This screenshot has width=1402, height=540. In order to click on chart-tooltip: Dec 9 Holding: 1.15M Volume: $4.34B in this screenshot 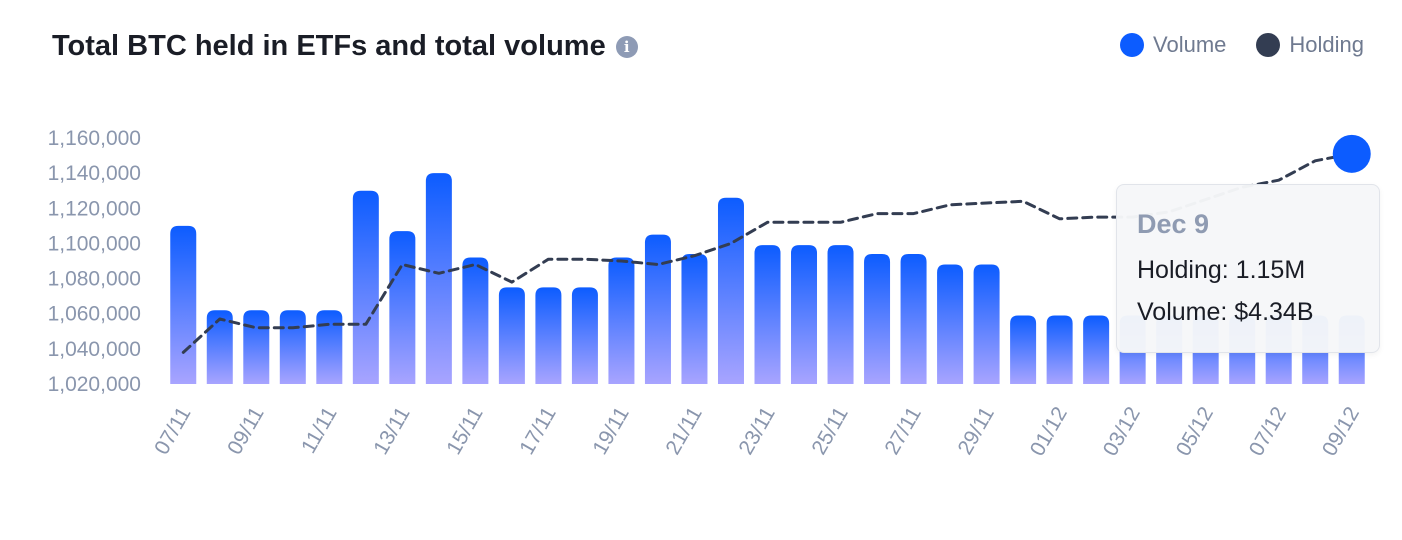, I will do `click(1248, 268)`.